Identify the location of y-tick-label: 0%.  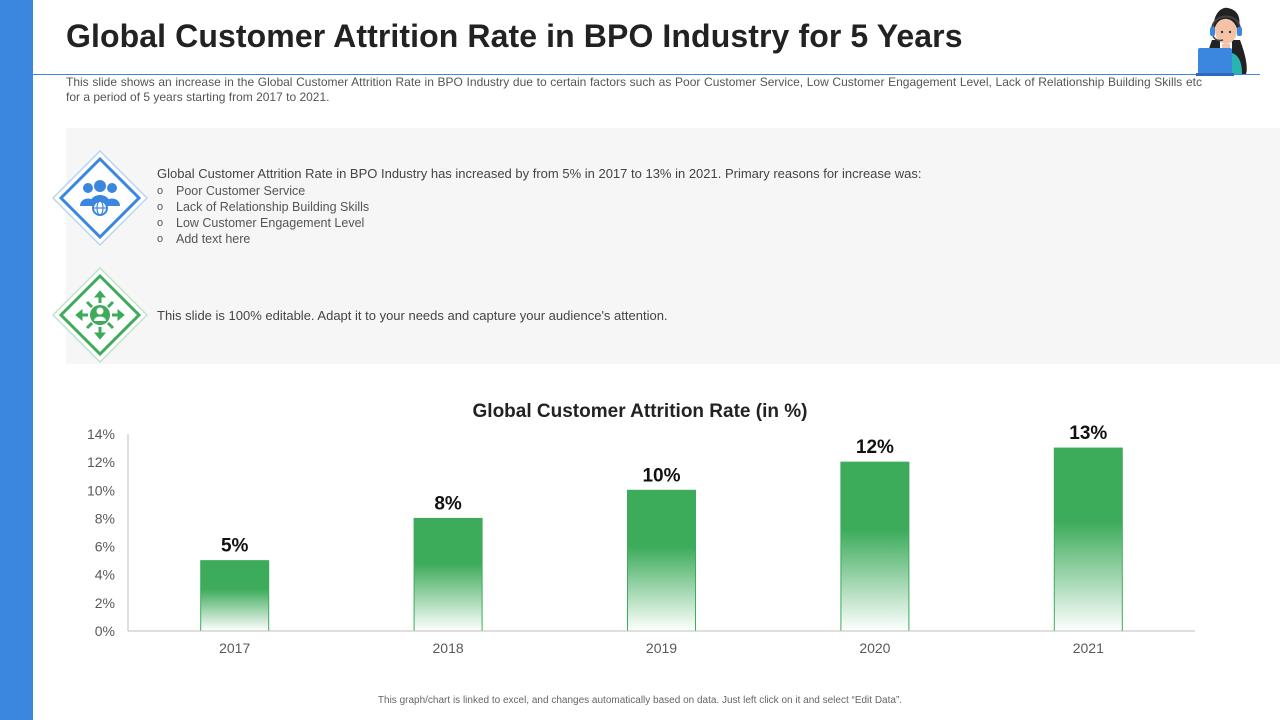
(105, 631).